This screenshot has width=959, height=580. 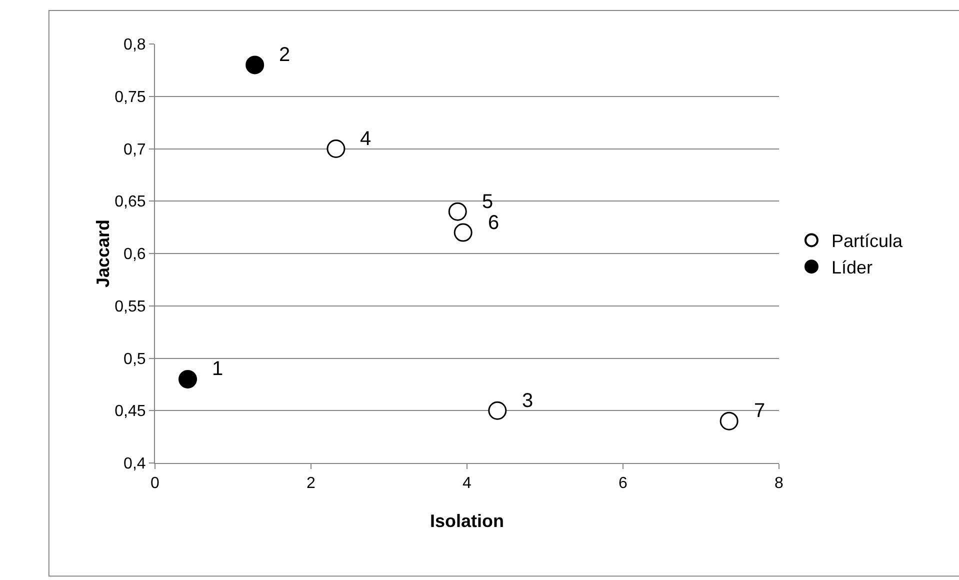 What do you see at coordinates (623, 483) in the screenshot?
I see `x-tick-label: 6` at bounding box center [623, 483].